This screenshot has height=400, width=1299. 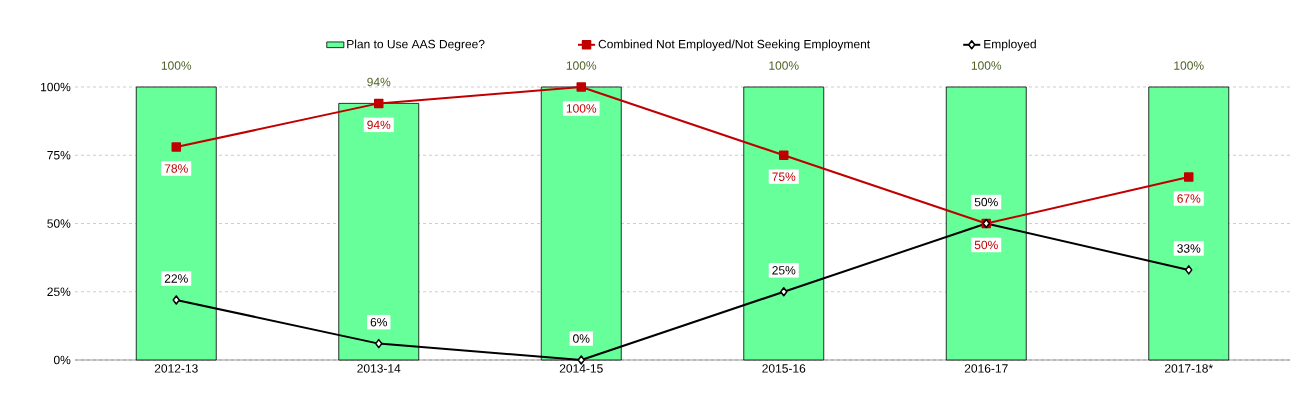 What do you see at coordinates (59, 223) in the screenshot?
I see `y-tick-label: 50%` at bounding box center [59, 223].